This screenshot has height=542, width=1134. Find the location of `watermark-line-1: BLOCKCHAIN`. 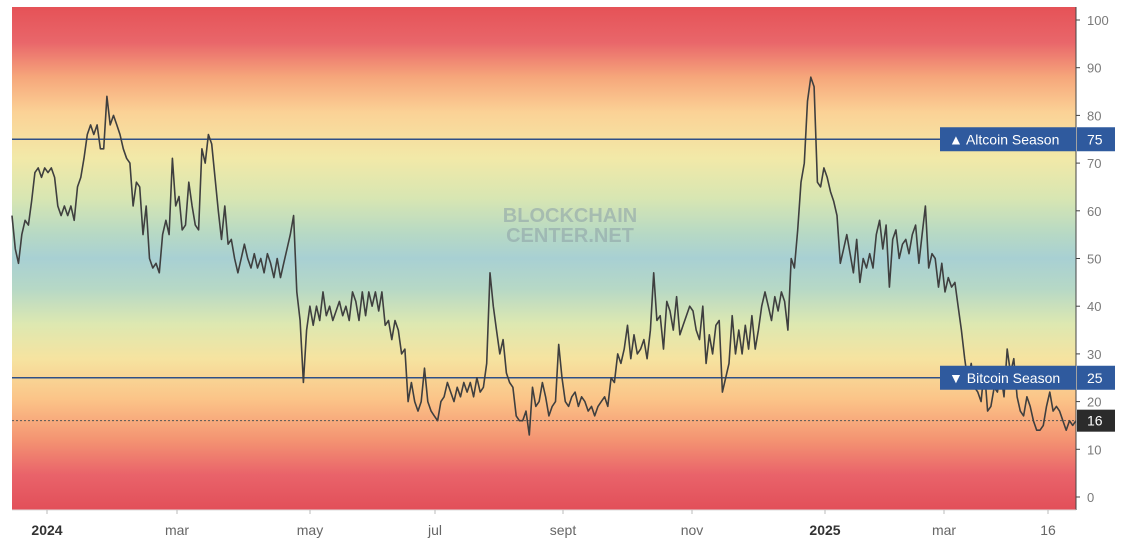

watermark-line-1: BLOCKCHAIN is located at coordinates (570, 216).